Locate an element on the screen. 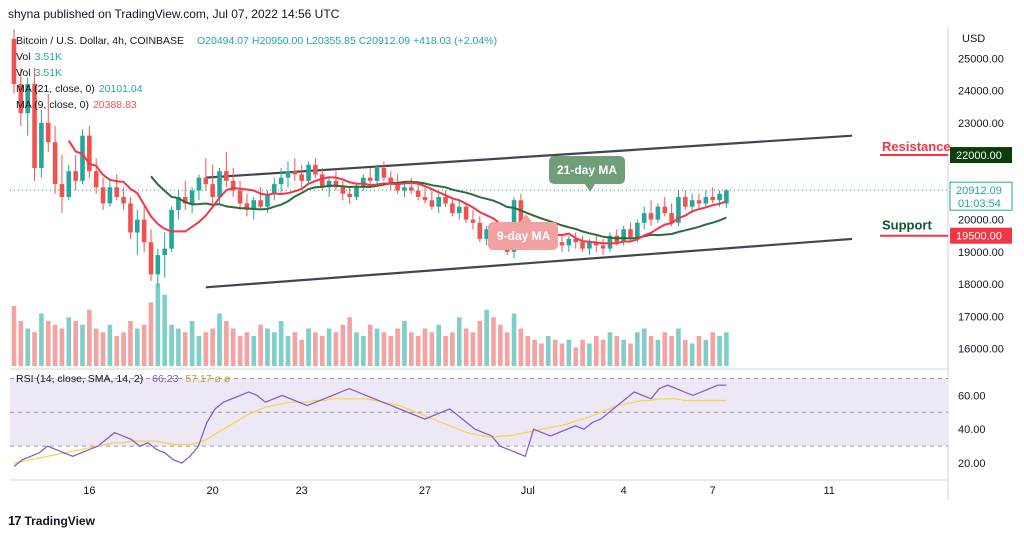 Image resolution: width=1024 pixels, height=536 pixels. x-tick-label: 7 is located at coordinates (713, 491).